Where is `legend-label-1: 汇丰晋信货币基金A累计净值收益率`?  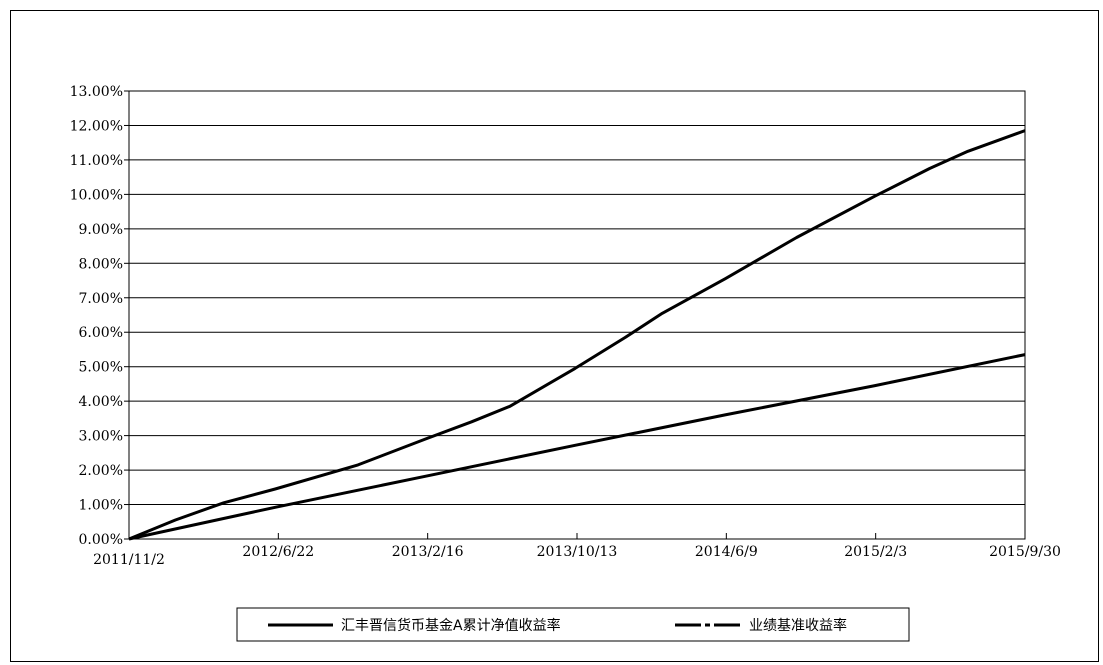 legend-label-1: 汇丰晋信货币基金A累计净值收益率 is located at coordinates (451, 625).